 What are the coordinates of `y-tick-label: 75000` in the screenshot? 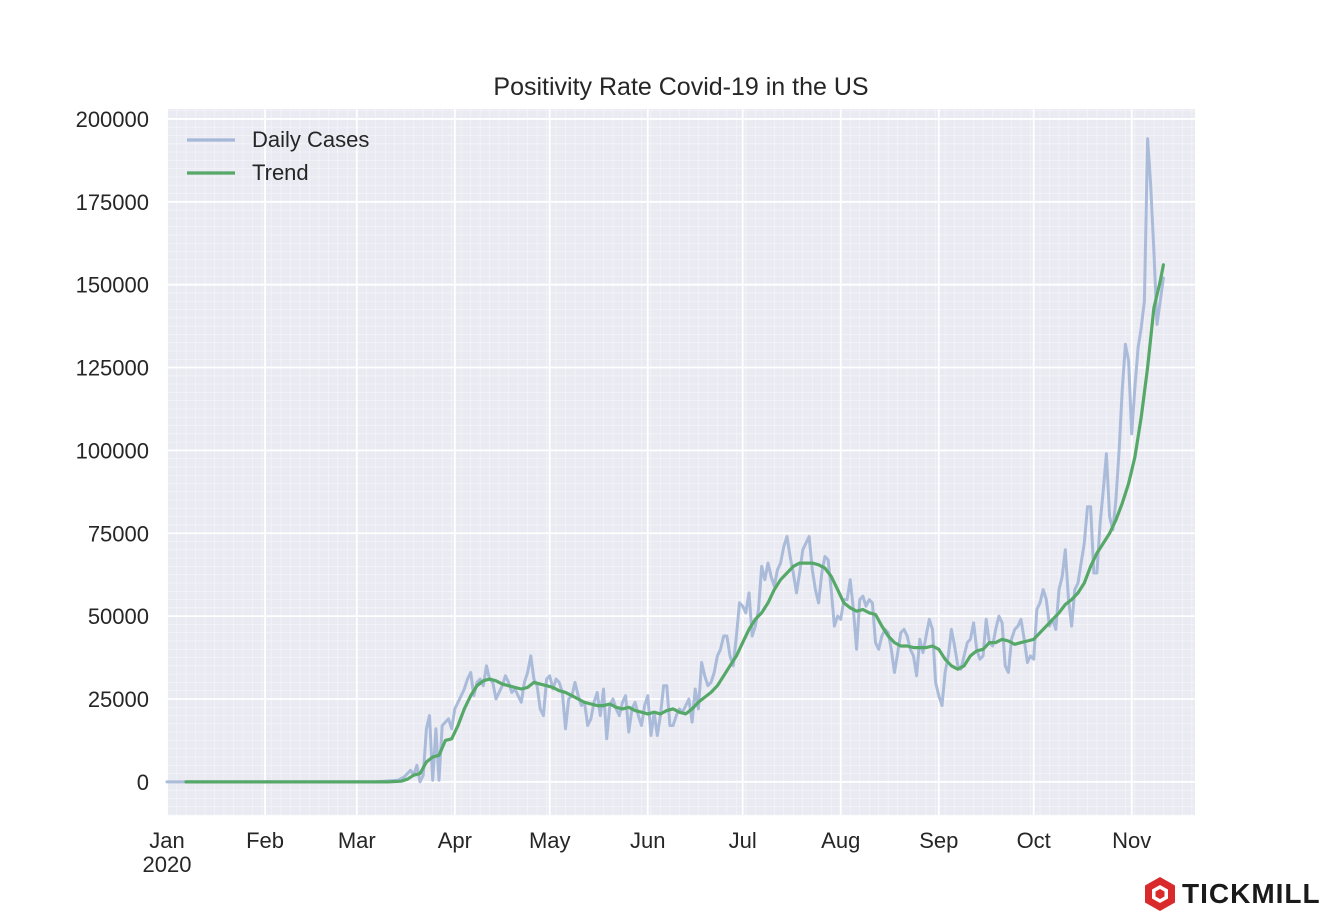 It's located at (118, 533).